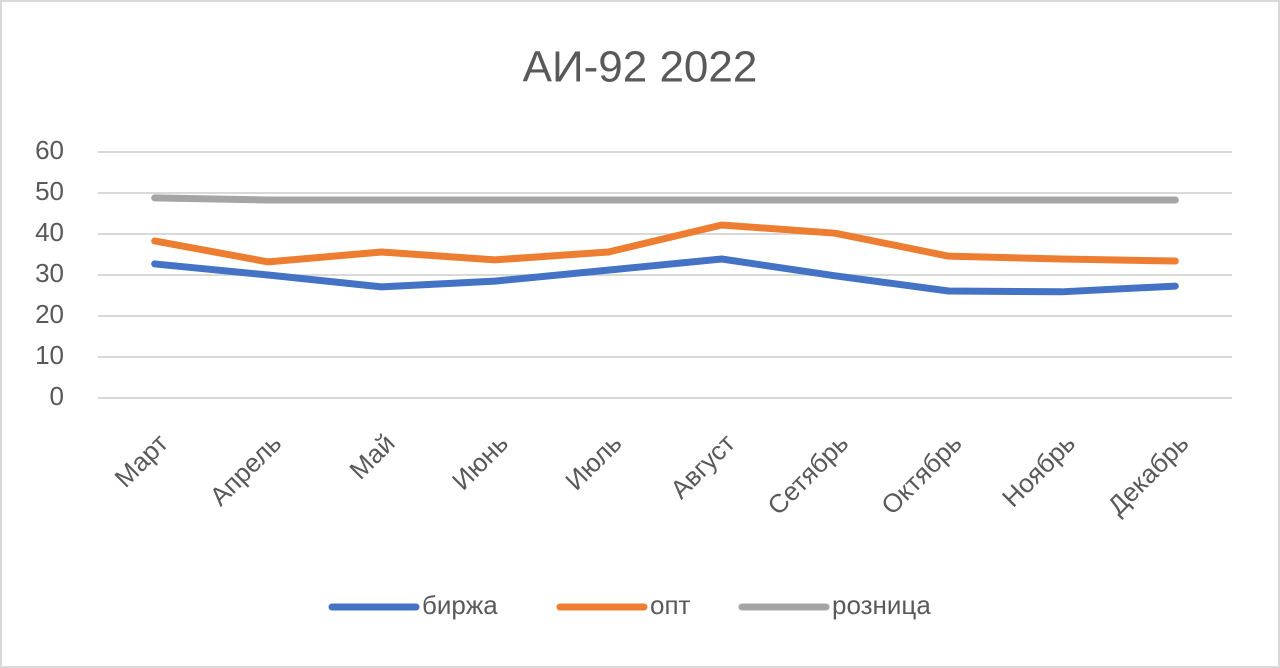 The width and height of the screenshot is (1280, 668). I want to click on y-tick-label: 40, so click(49, 232).